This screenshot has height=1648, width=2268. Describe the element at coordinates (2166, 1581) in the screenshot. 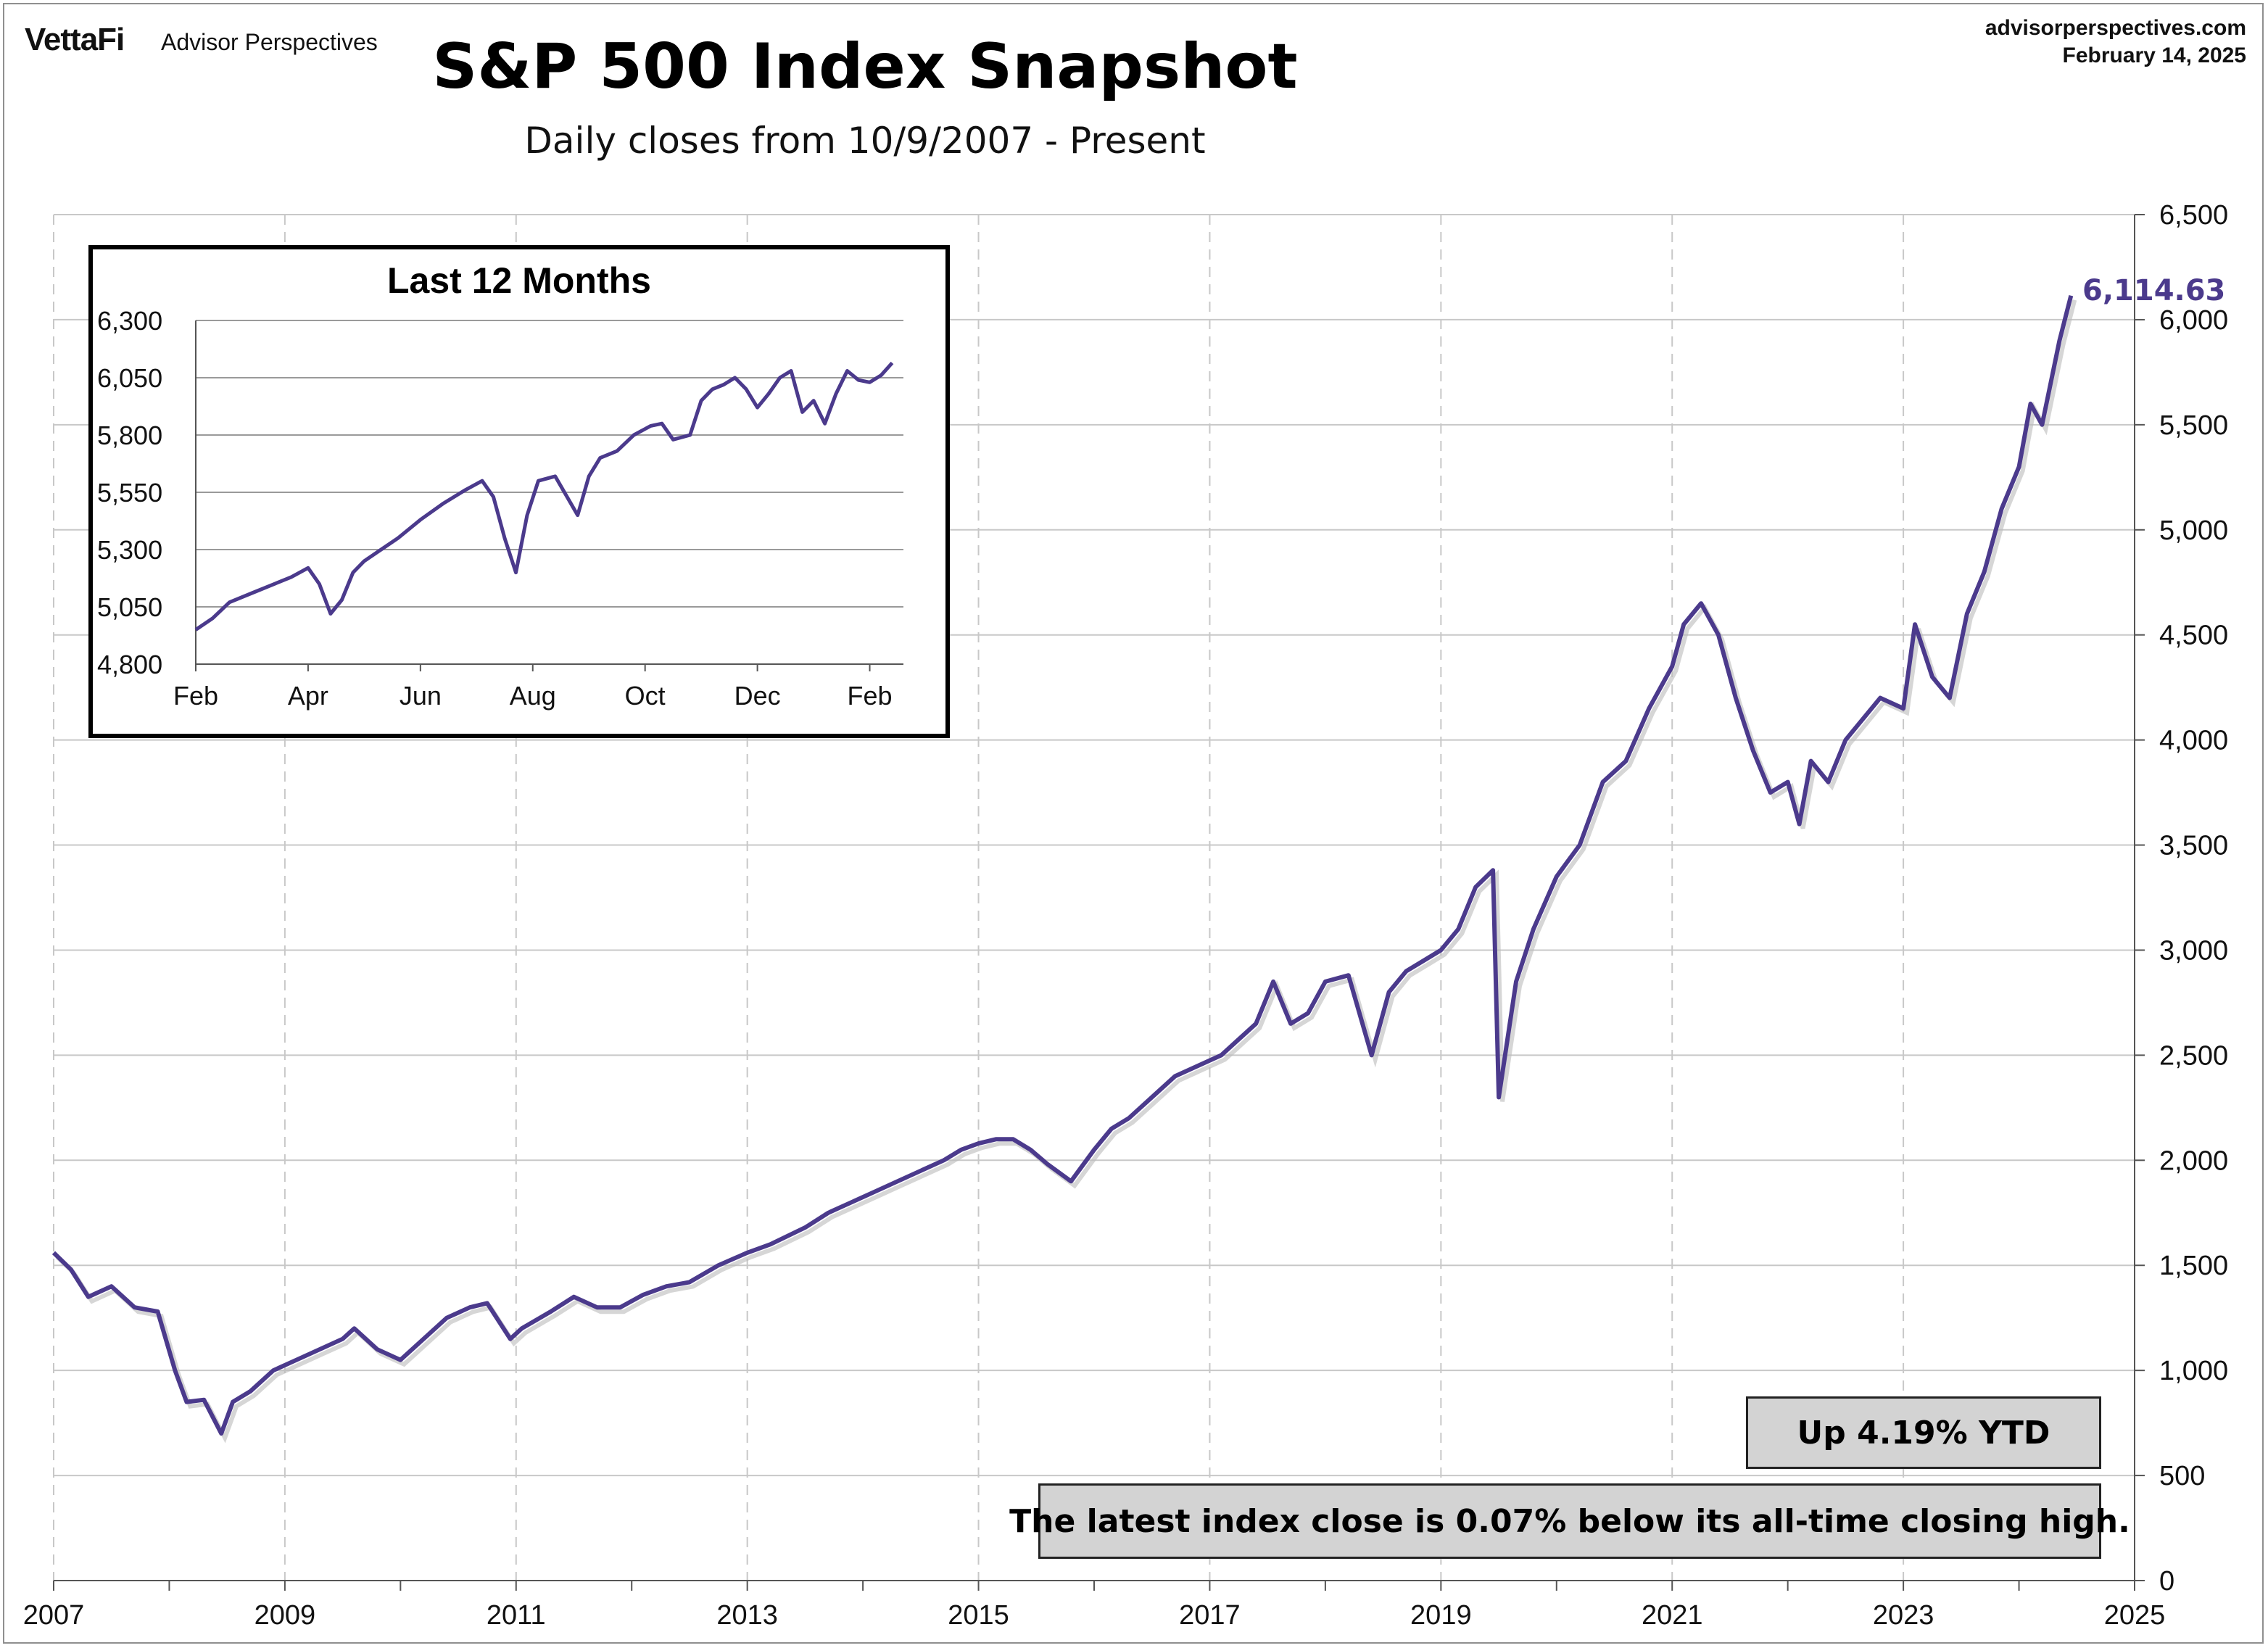

I see `y-tick-label: 0` at that location.